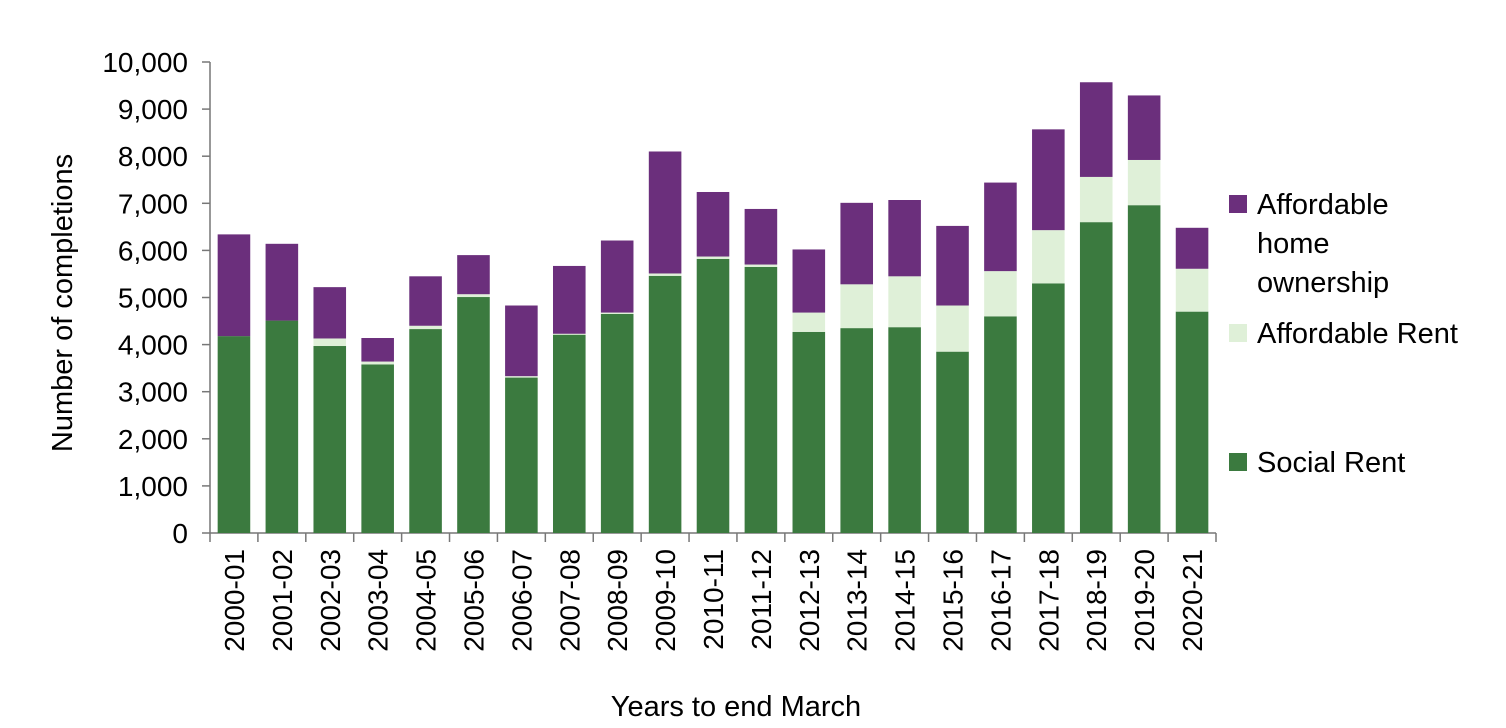  I want to click on x-tick-label: 2001-02, so click(282, 600).